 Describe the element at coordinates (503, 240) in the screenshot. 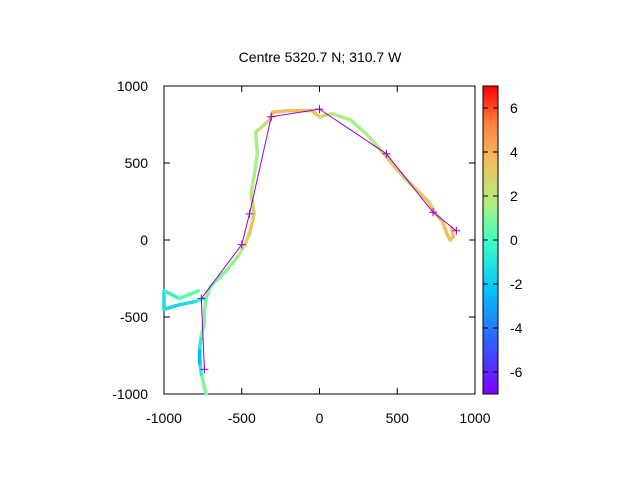

I see `colorbar-axis: -6 -4 -2 0 2 4 6` at that location.